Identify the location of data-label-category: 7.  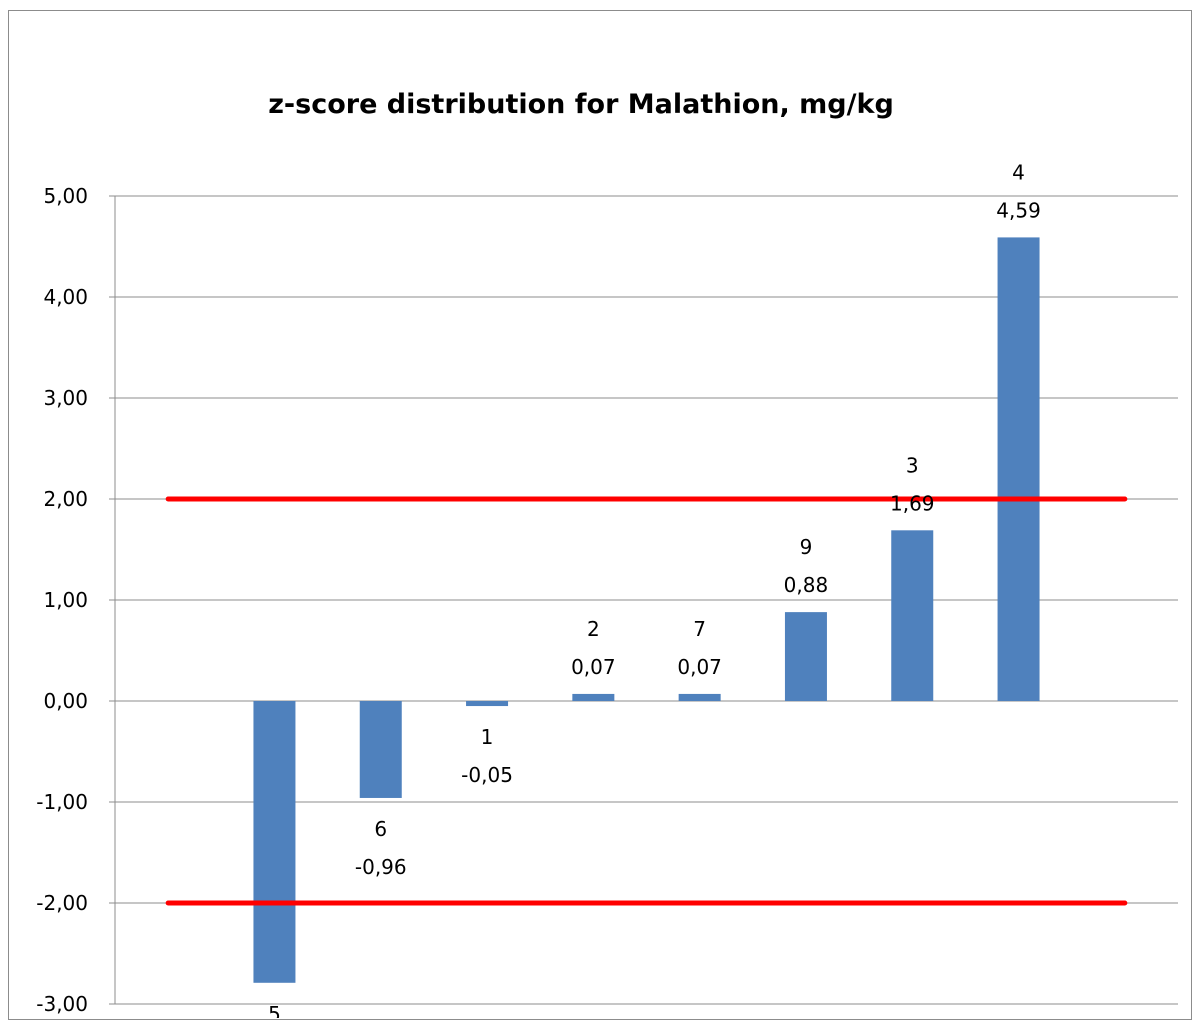
(699, 629).